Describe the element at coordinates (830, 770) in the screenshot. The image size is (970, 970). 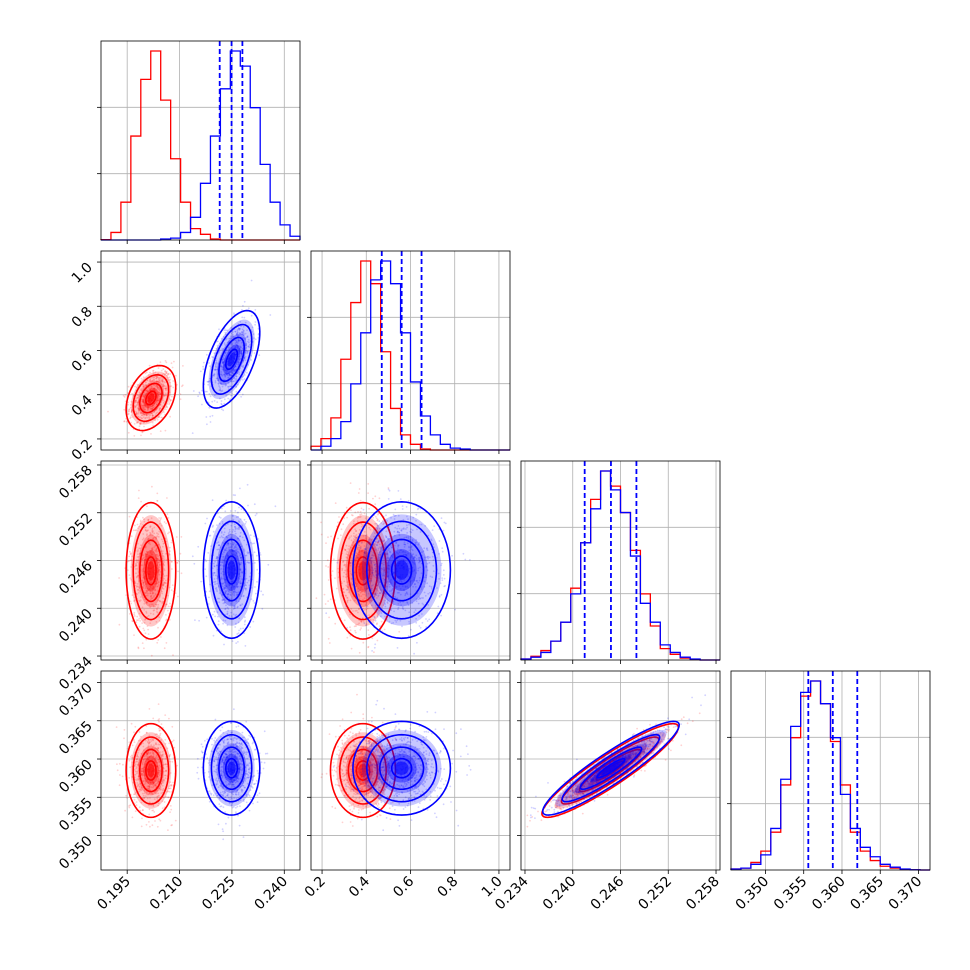
I see `axes-frame` at that location.